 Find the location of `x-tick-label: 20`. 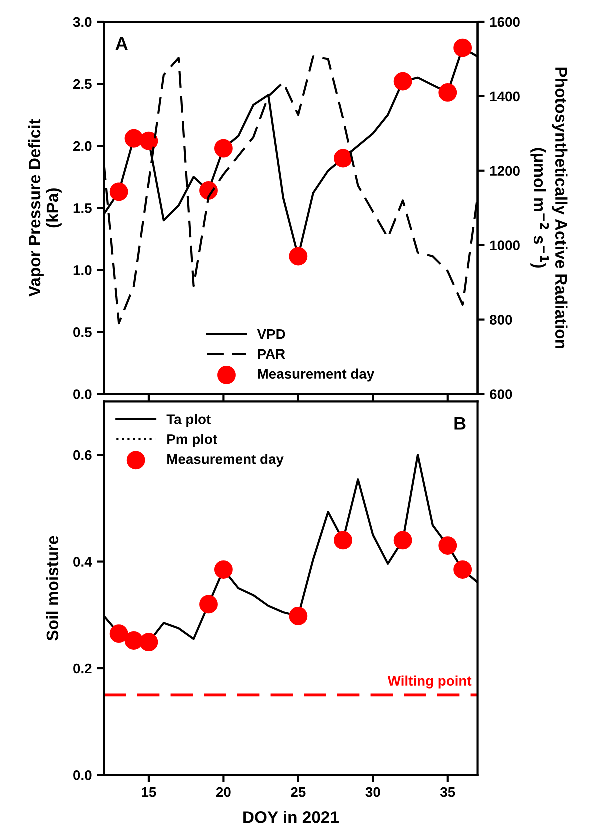

x-tick-label: 20 is located at coordinates (223, 792).